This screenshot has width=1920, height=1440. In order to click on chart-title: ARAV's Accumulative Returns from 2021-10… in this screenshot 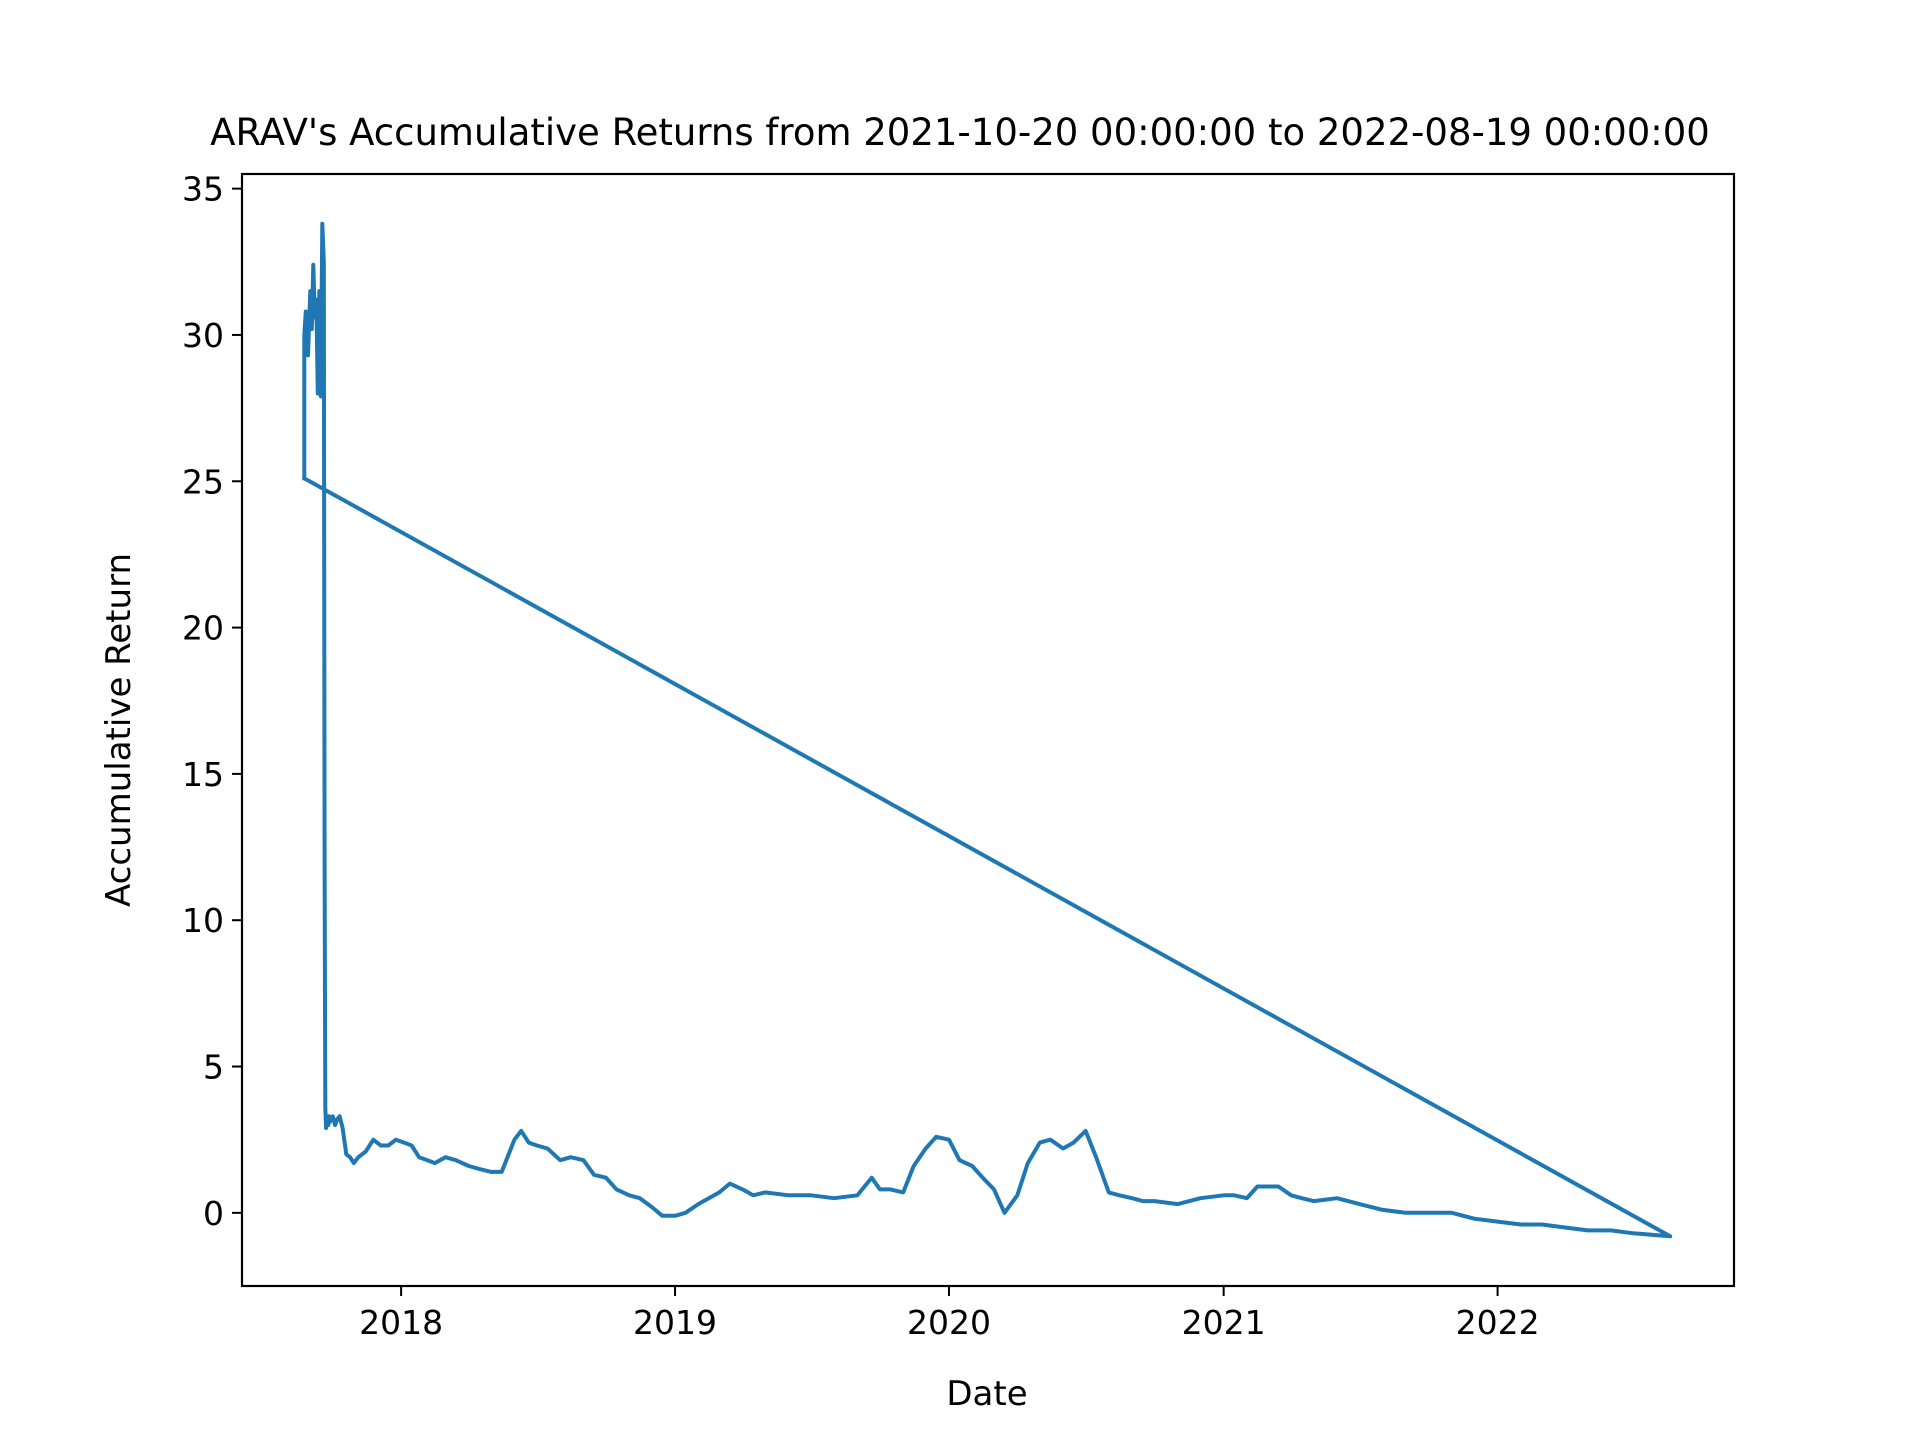, I will do `click(960, 132)`.